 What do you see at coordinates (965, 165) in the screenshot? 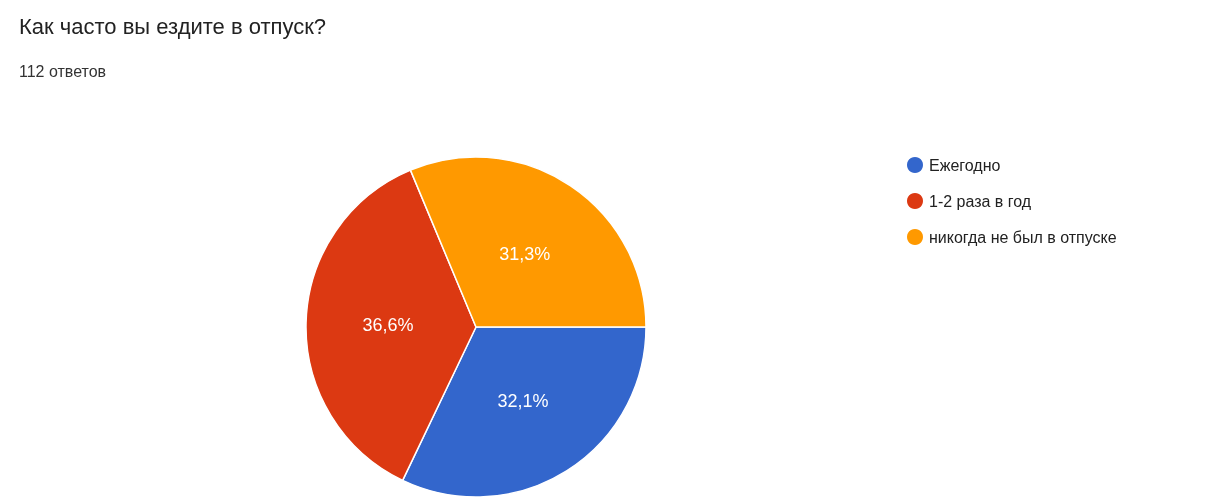
I see `legend-label: Ежегодно` at bounding box center [965, 165].